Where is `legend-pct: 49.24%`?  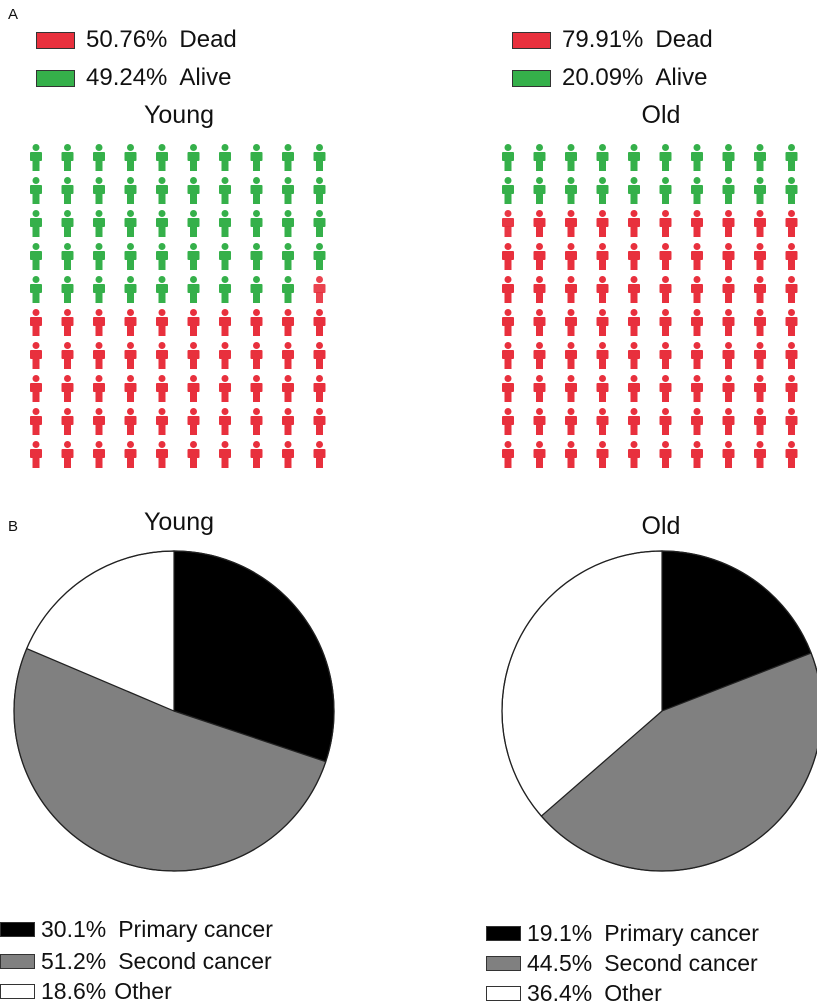 legend-pct: 49.24% is located at coordinates (127, 77).